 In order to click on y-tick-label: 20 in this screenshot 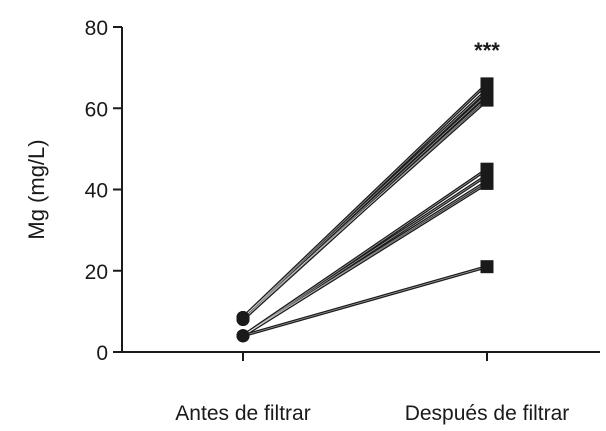, I will do `click(96, 272)`.